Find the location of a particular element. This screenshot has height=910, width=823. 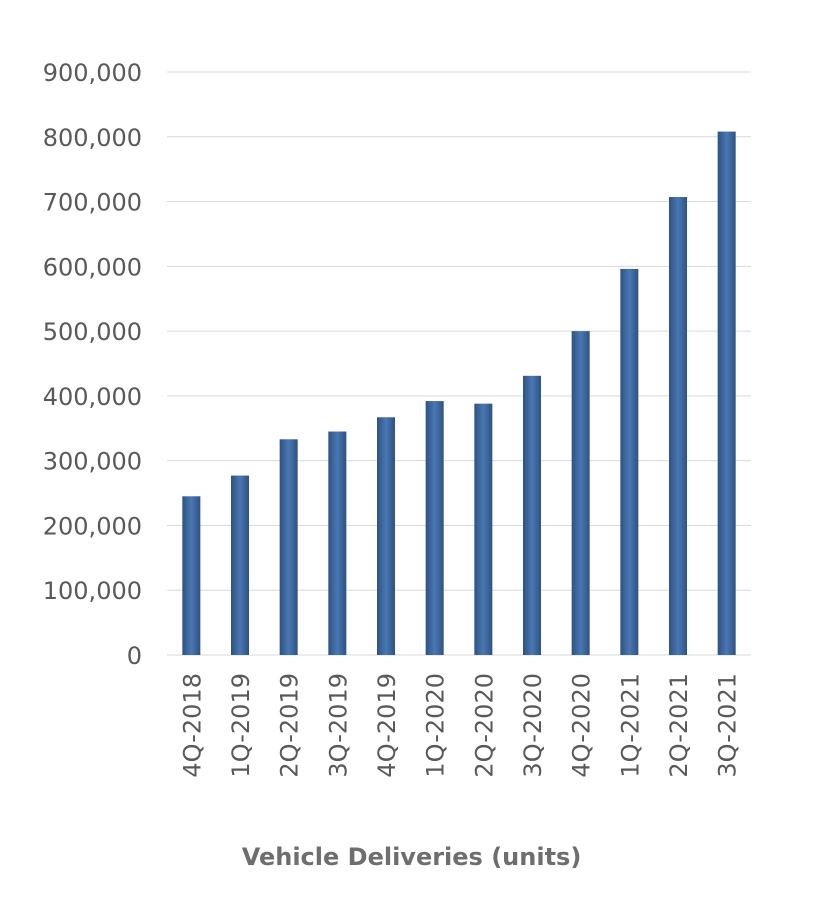

y-tick-label: 300,000 is located at coordinates (92, 462).